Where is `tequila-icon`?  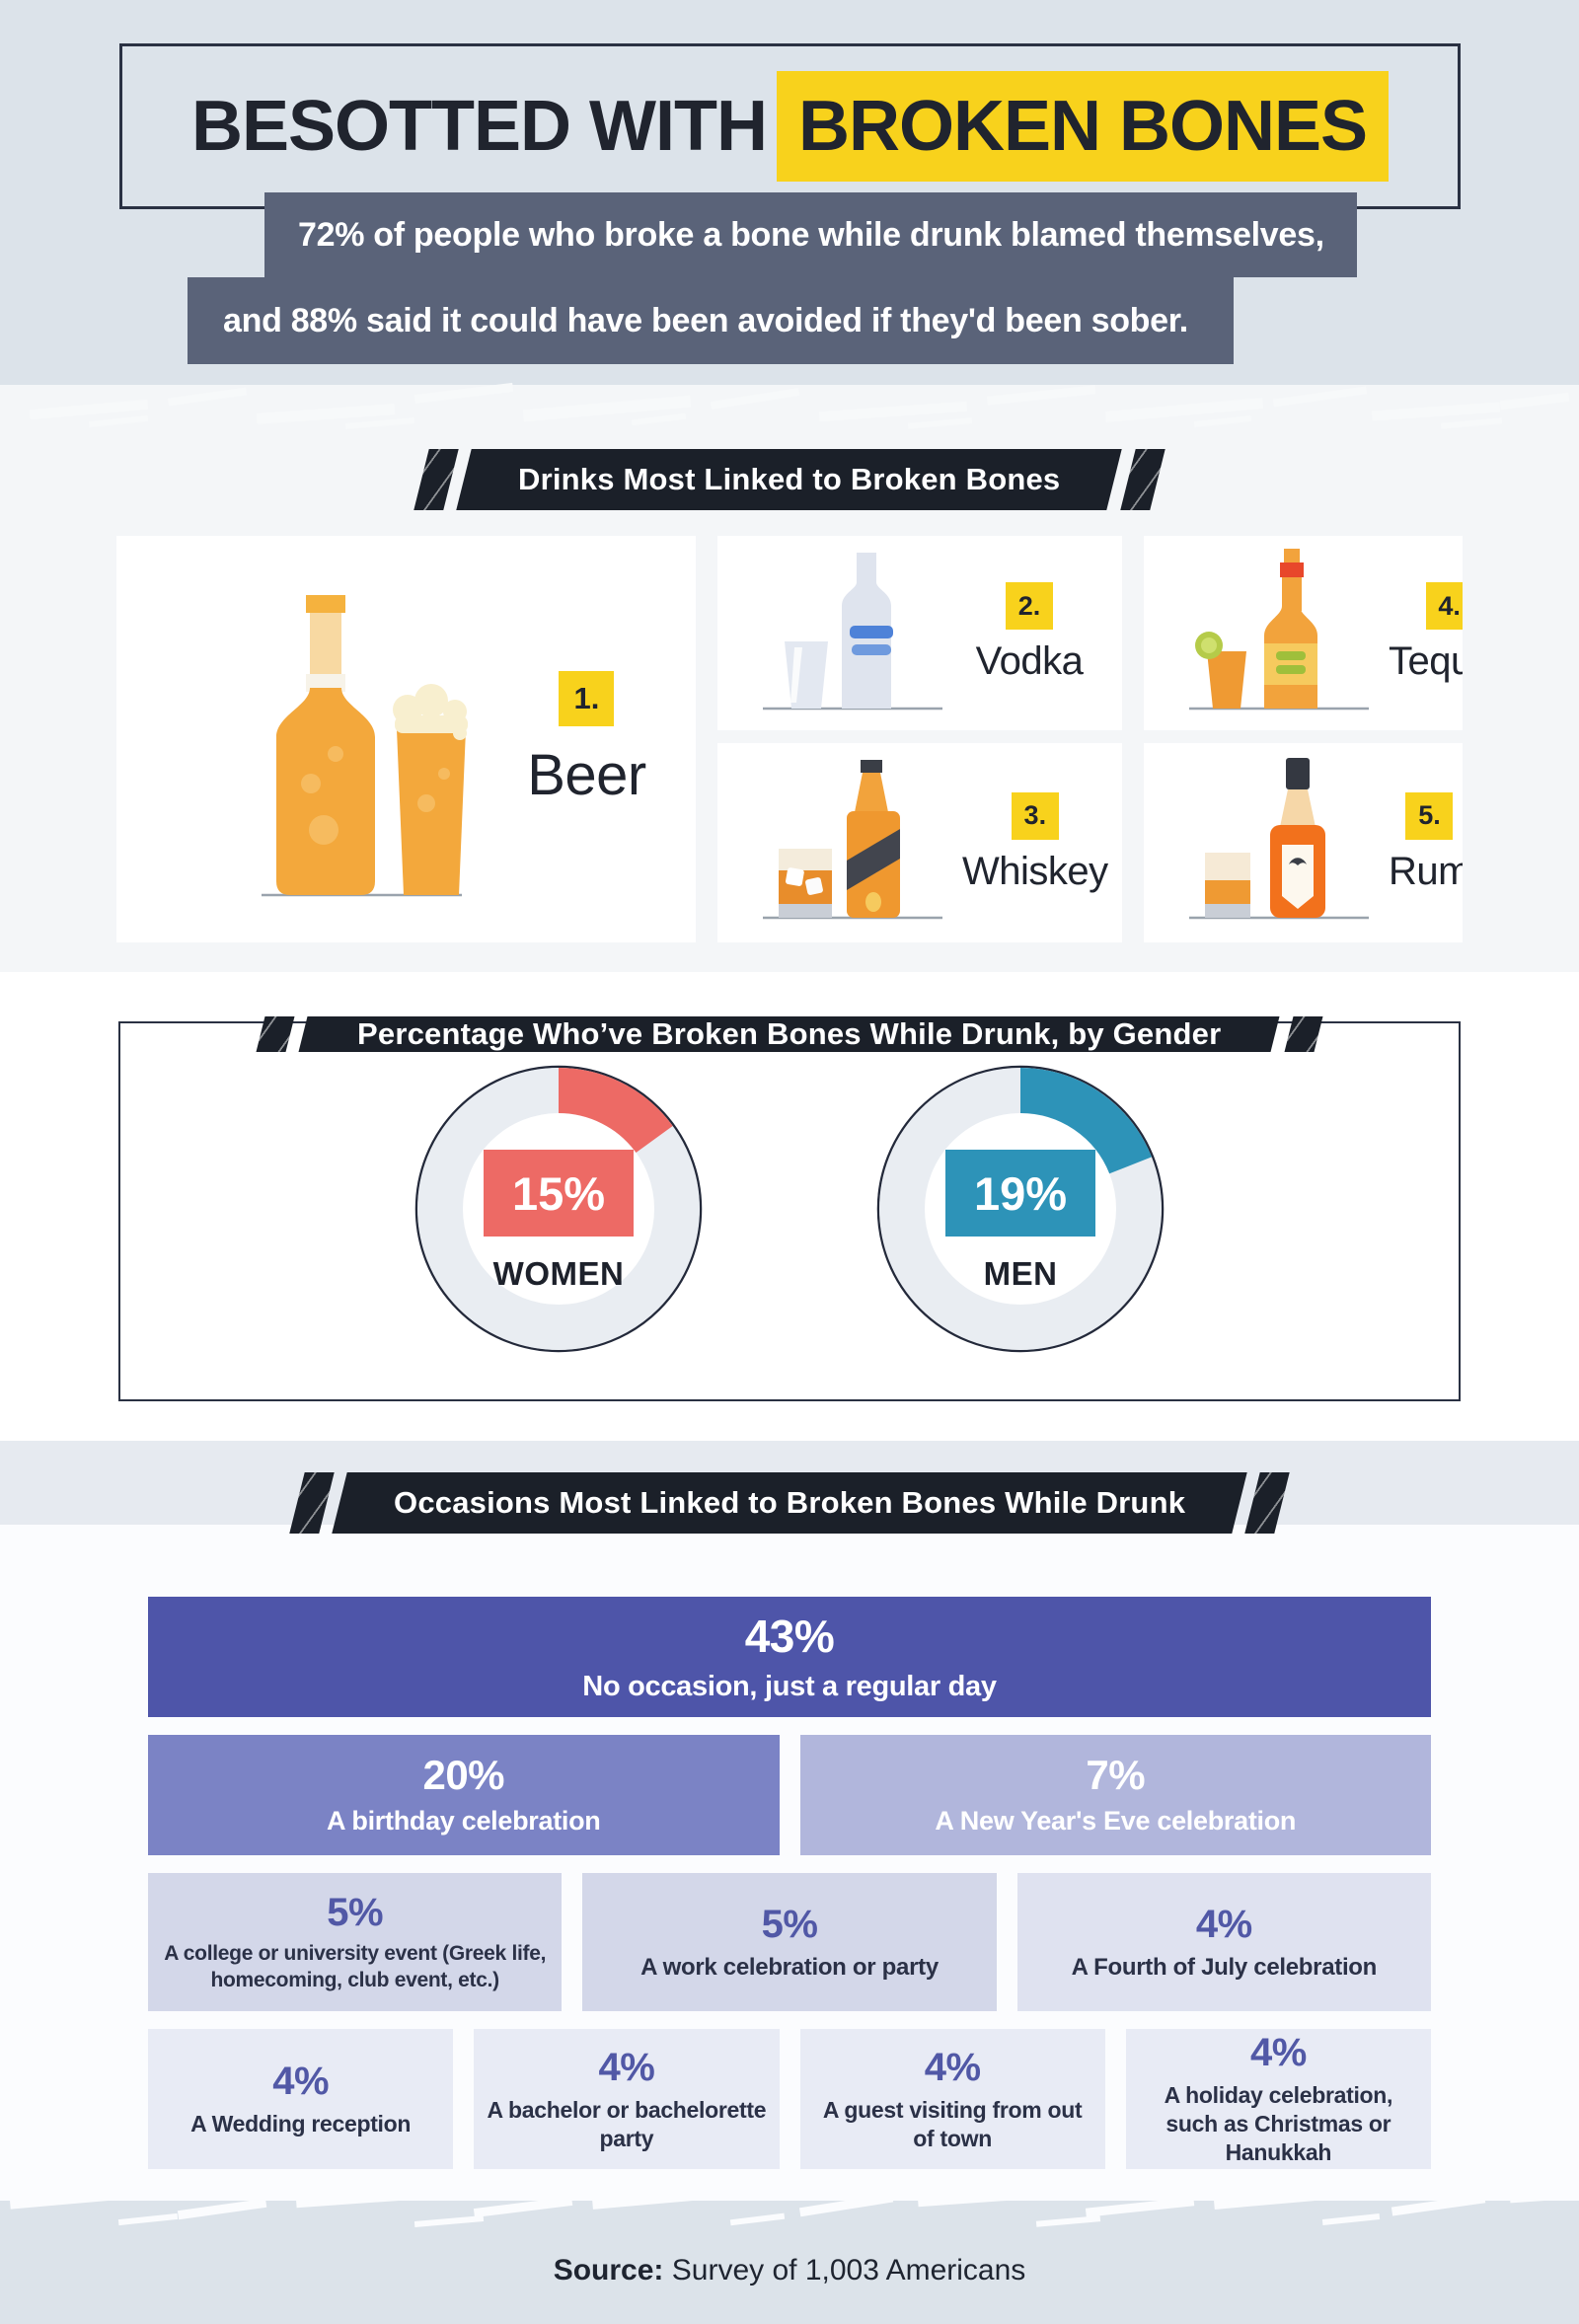 tequila-icon is located at coordinates (1279, 629).